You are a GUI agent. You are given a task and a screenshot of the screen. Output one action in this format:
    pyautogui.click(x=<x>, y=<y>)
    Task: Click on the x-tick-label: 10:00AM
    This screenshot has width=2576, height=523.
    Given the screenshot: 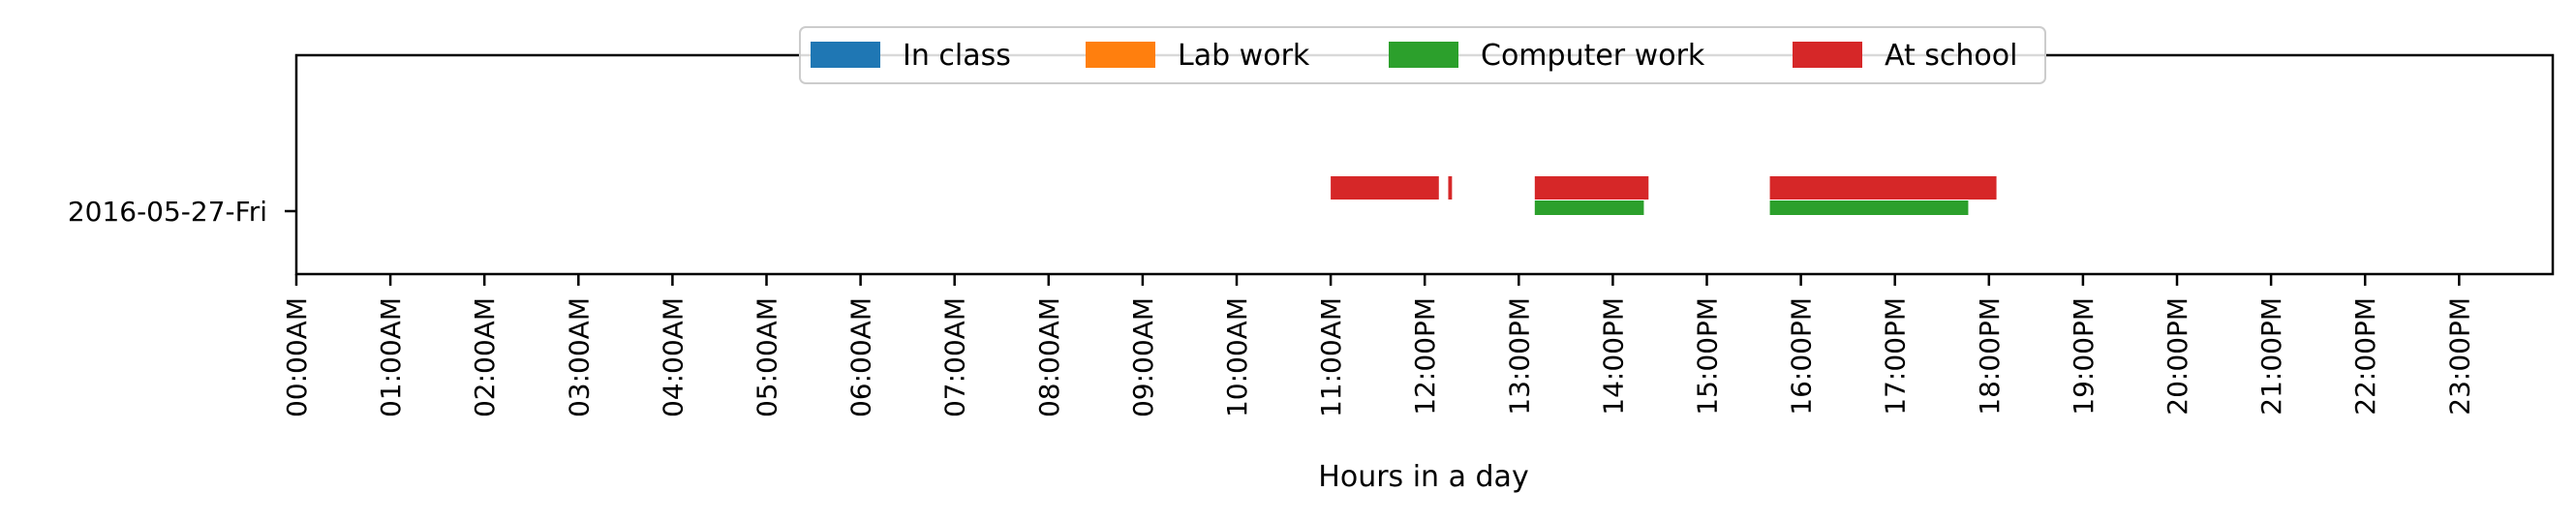 What is the action you would take?
    pyautogui.click(x=1237, y=357)
    